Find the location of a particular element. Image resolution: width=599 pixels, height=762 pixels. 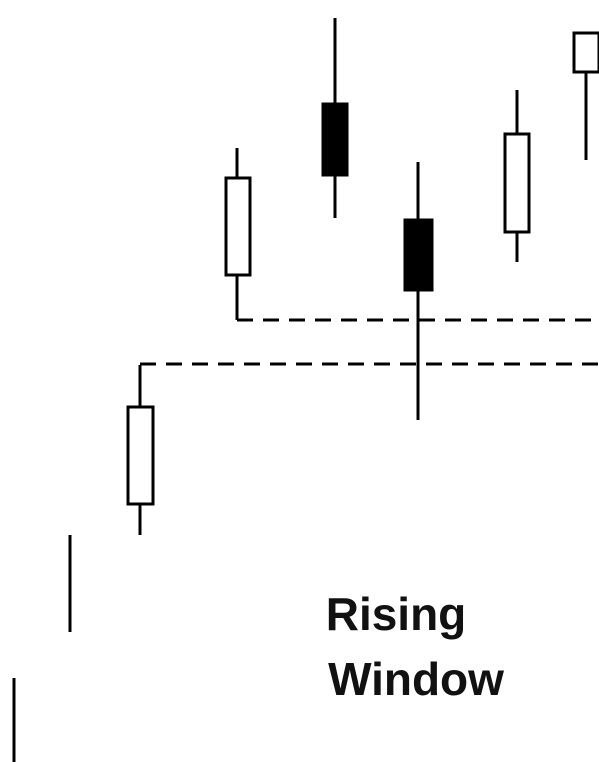

label-line: Window is located at coordinates (416, 679).